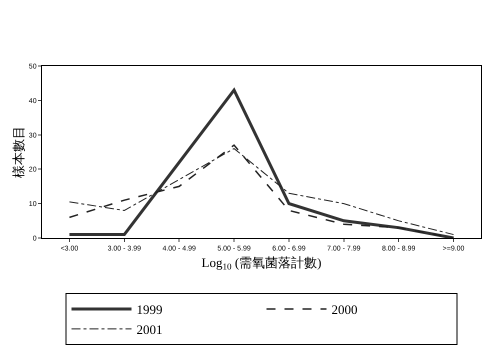 The width and height of the screenshot is (491, 355). What do you see at coordinates (345, 310) in the screenshot?
I see `legend-label: 2000` at bounding box center [345, 310].